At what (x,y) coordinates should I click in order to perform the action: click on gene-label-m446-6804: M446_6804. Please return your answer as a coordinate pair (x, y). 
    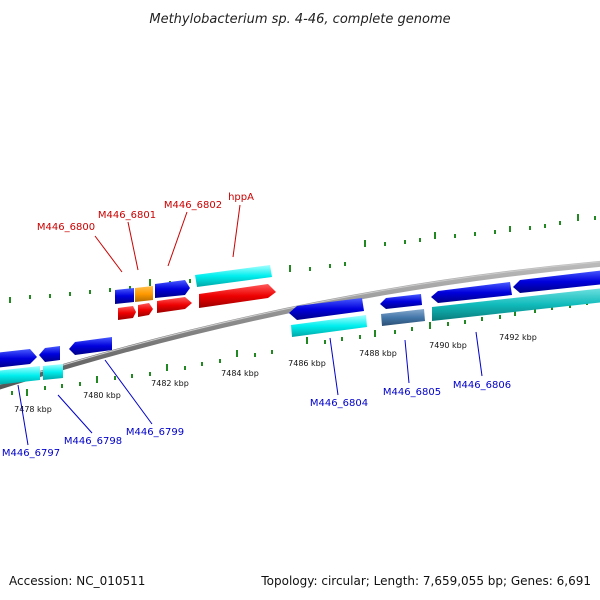
    Looking at the image, I should click on (339, 403).